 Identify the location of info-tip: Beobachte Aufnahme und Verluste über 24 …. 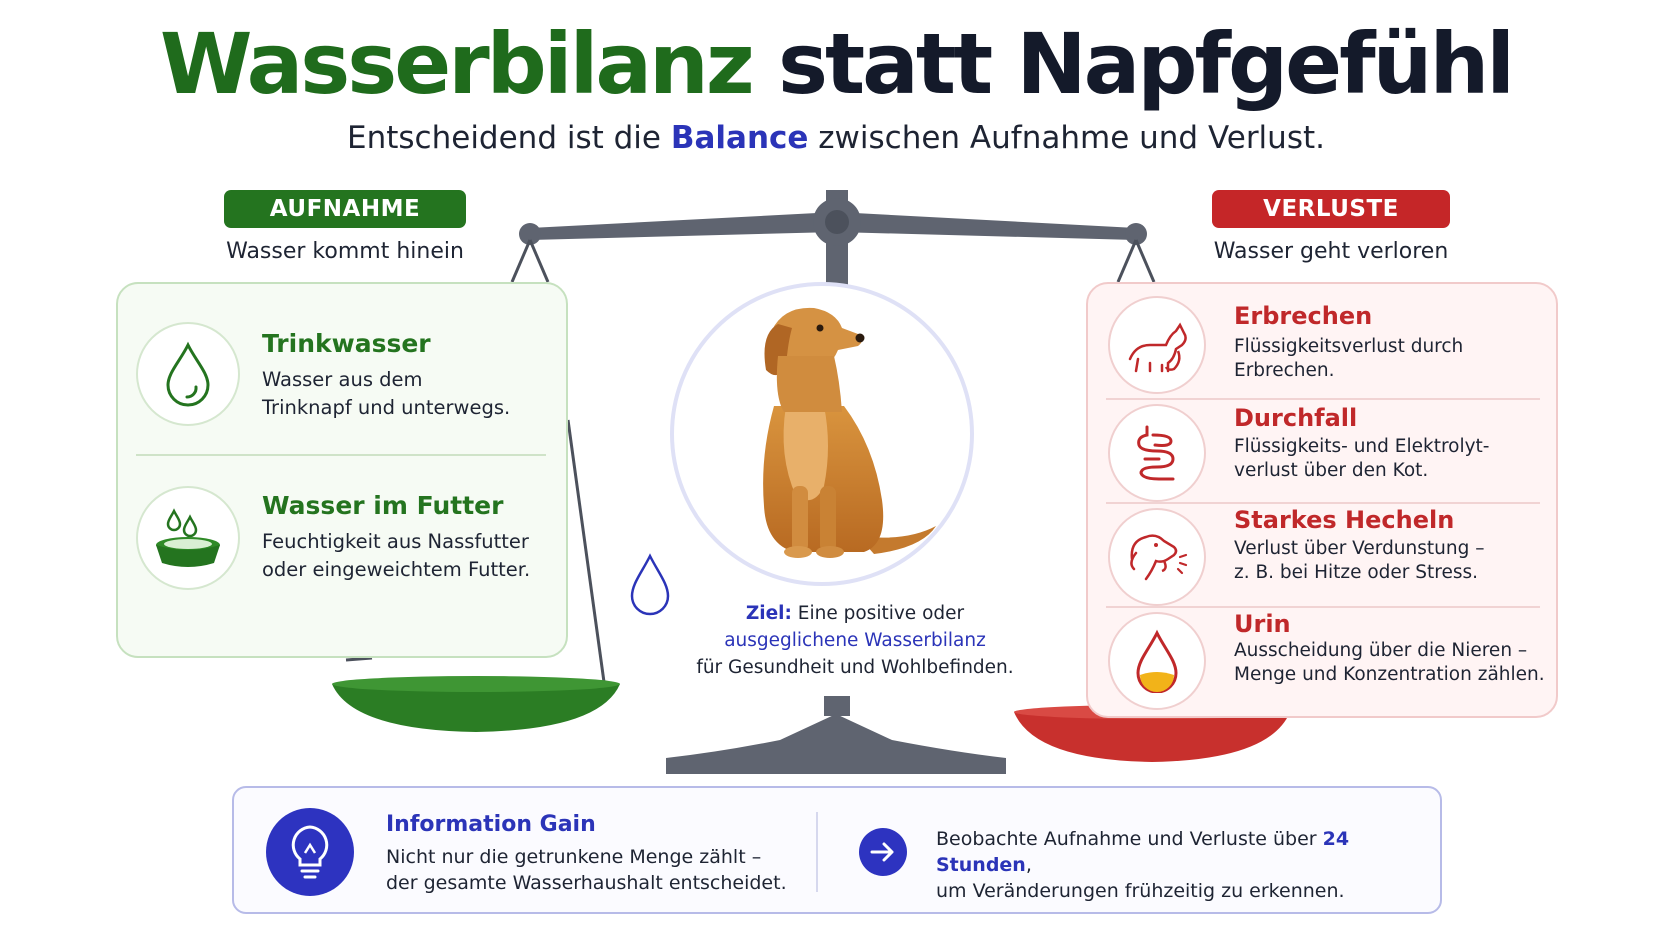
(1176, 865).